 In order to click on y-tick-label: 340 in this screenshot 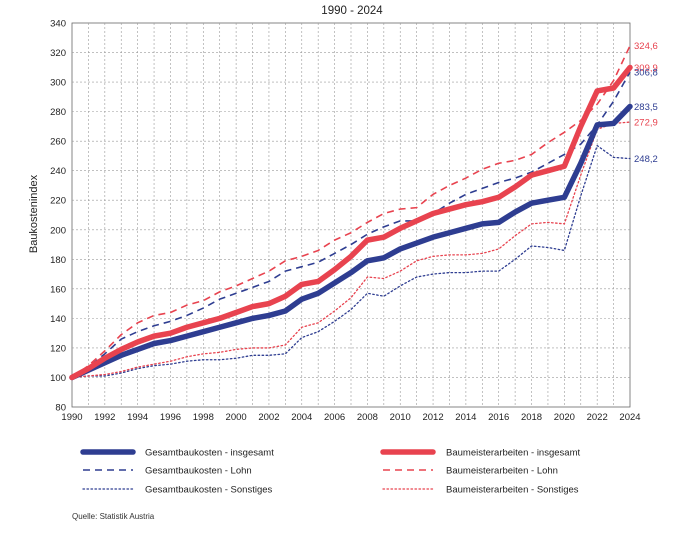, I will do `click(58, 24)`.